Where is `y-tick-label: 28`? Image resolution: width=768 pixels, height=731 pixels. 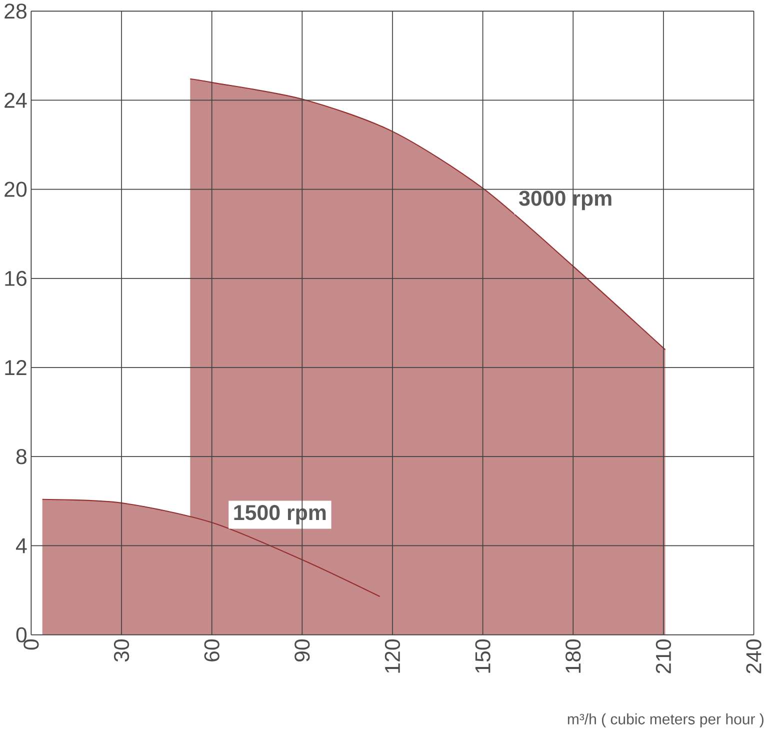
y-tick-label: 28 is located at coordinates (15, 11).